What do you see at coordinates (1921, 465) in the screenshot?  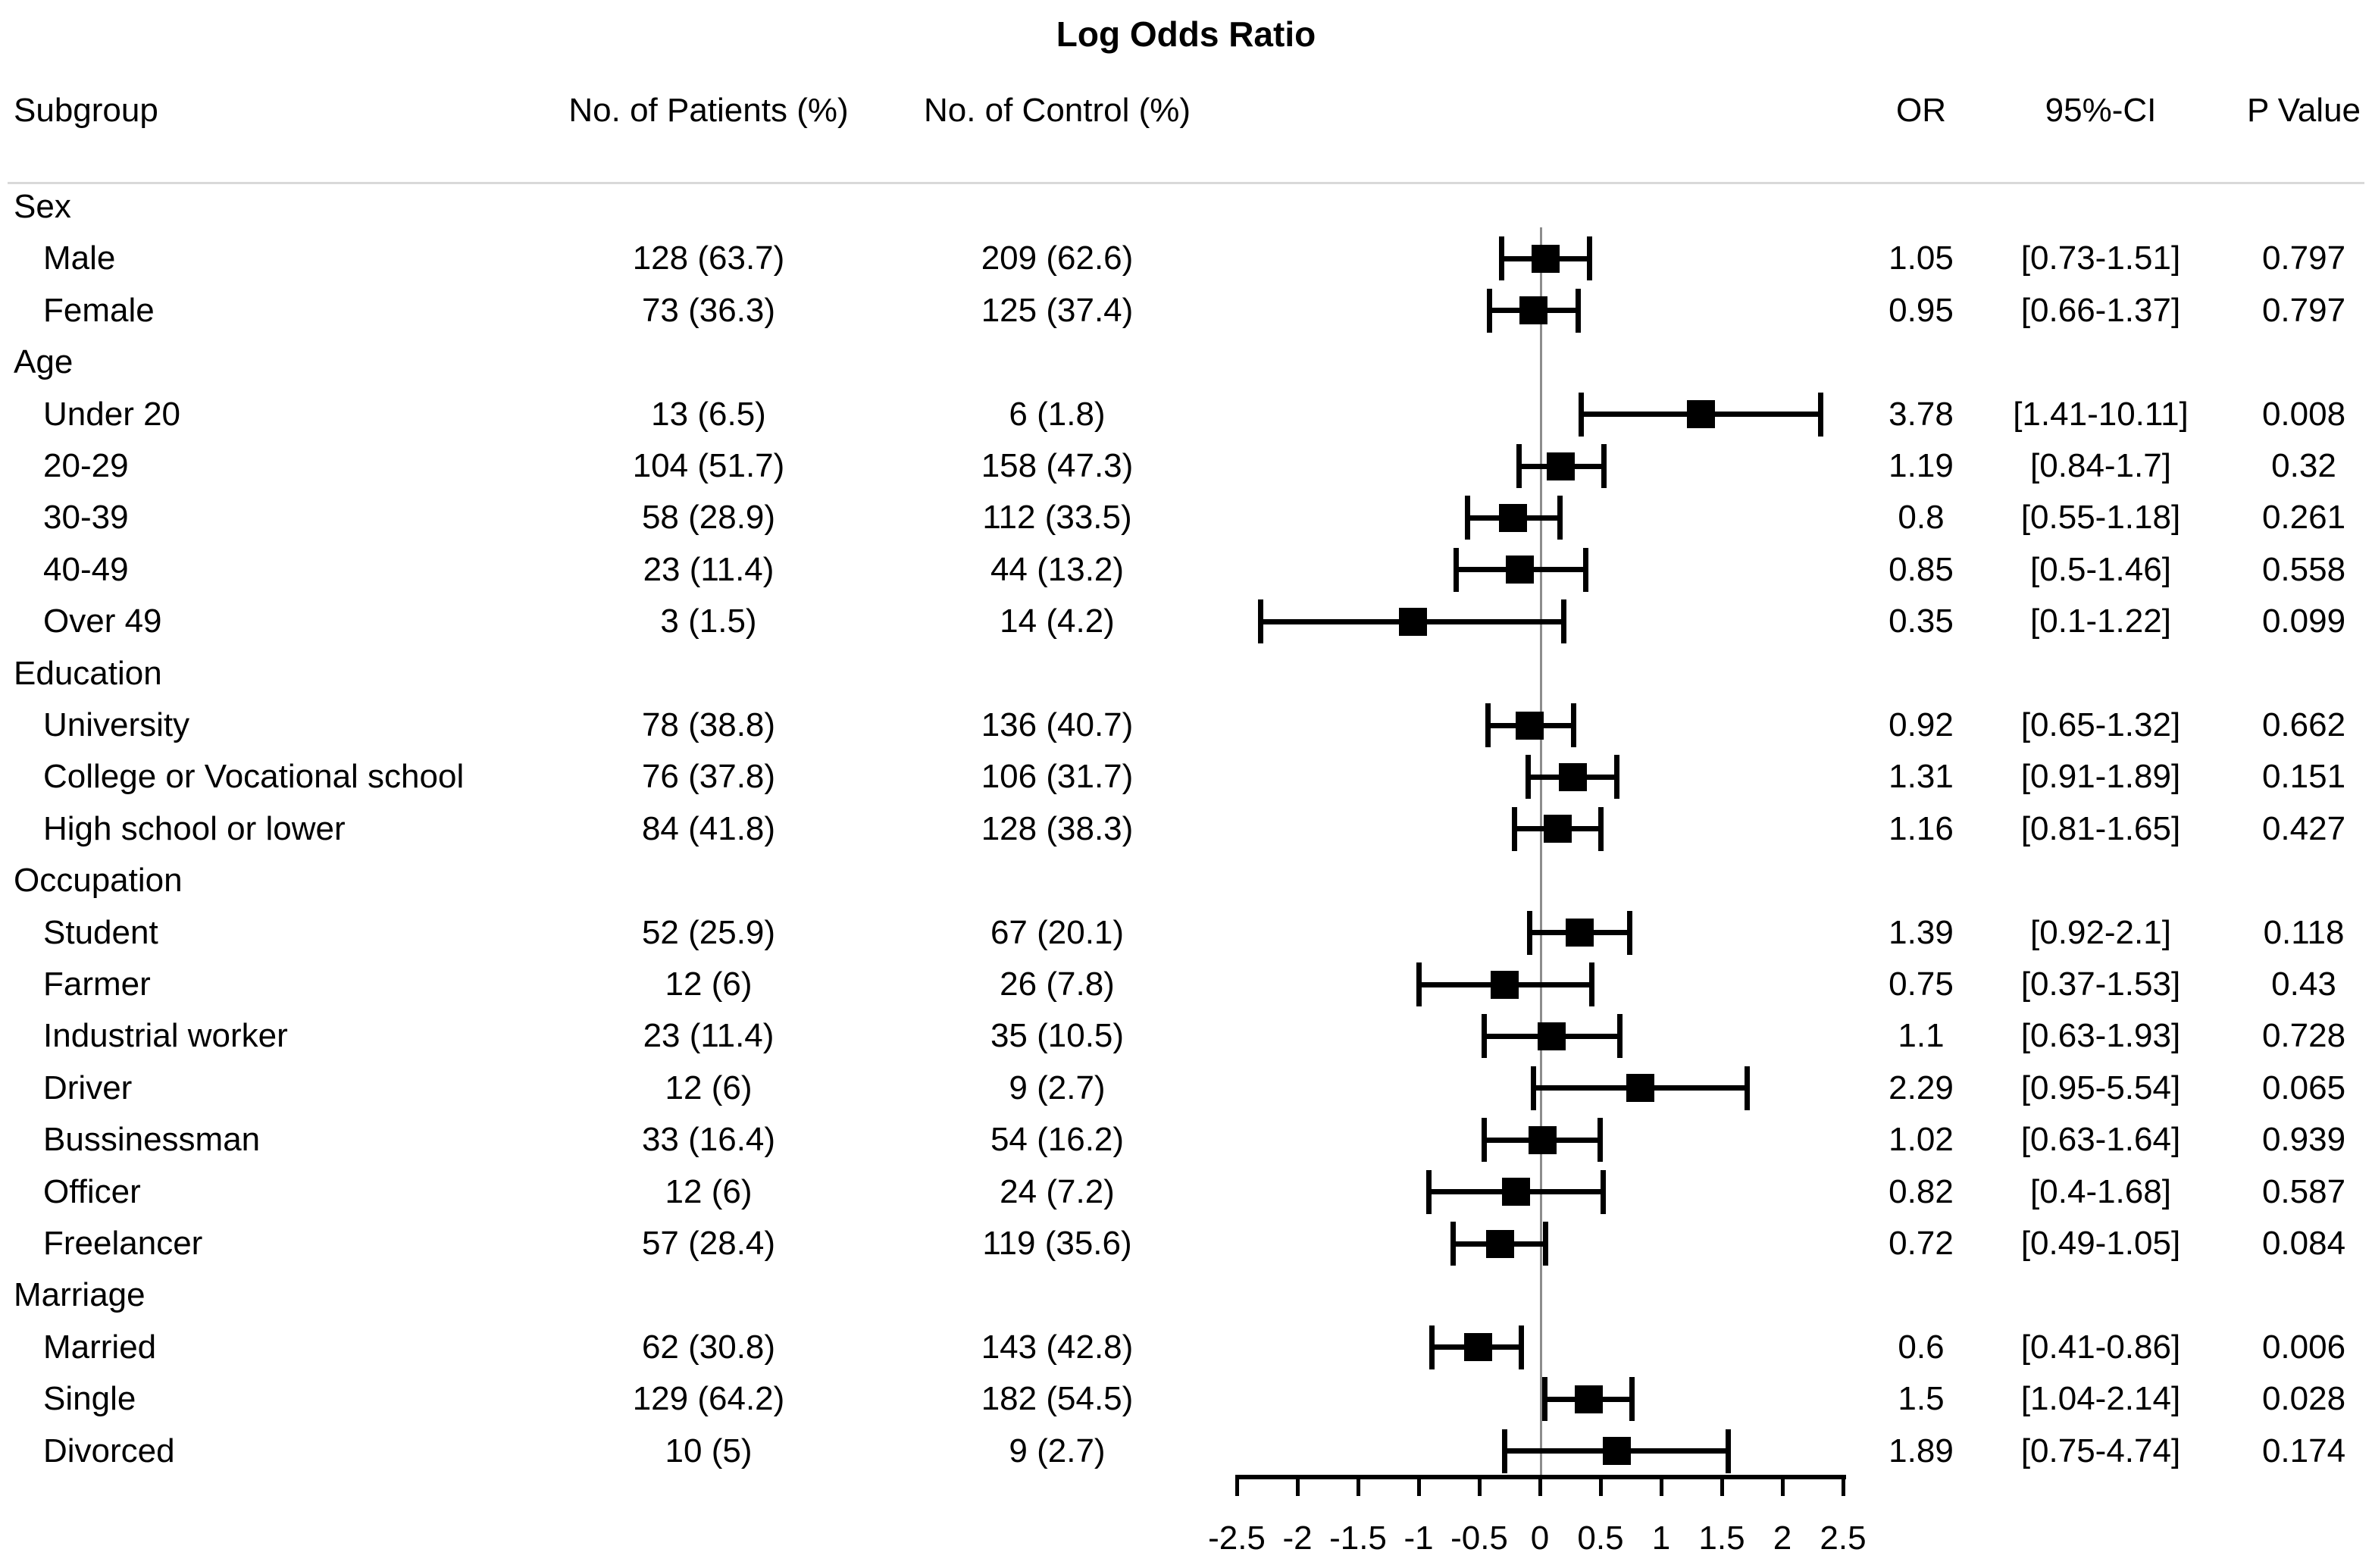 I see `or-value: 1.19` at bounding box center [1921, 465].